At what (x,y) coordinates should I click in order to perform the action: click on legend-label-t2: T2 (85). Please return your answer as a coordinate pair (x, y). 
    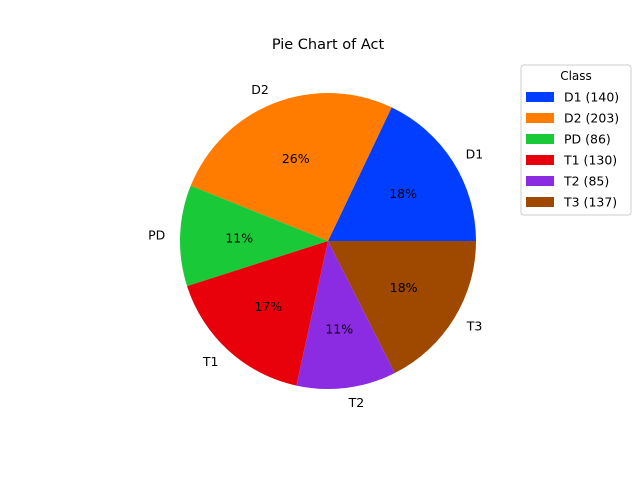
    Looking at the image, I should click on (586, 181).